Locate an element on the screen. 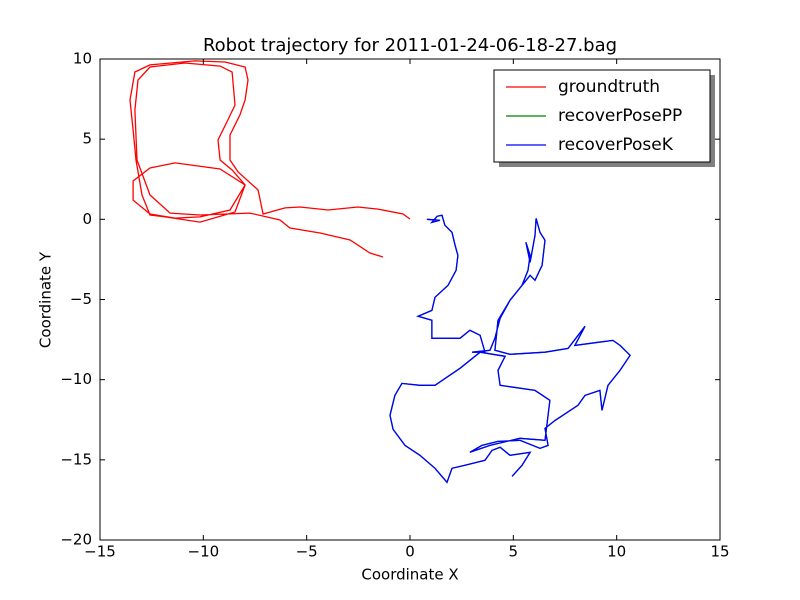 Image resolution: width=800 pixels, height=600 pixels. legend-label: recoverPoseK is located at coordinates (616, 145).